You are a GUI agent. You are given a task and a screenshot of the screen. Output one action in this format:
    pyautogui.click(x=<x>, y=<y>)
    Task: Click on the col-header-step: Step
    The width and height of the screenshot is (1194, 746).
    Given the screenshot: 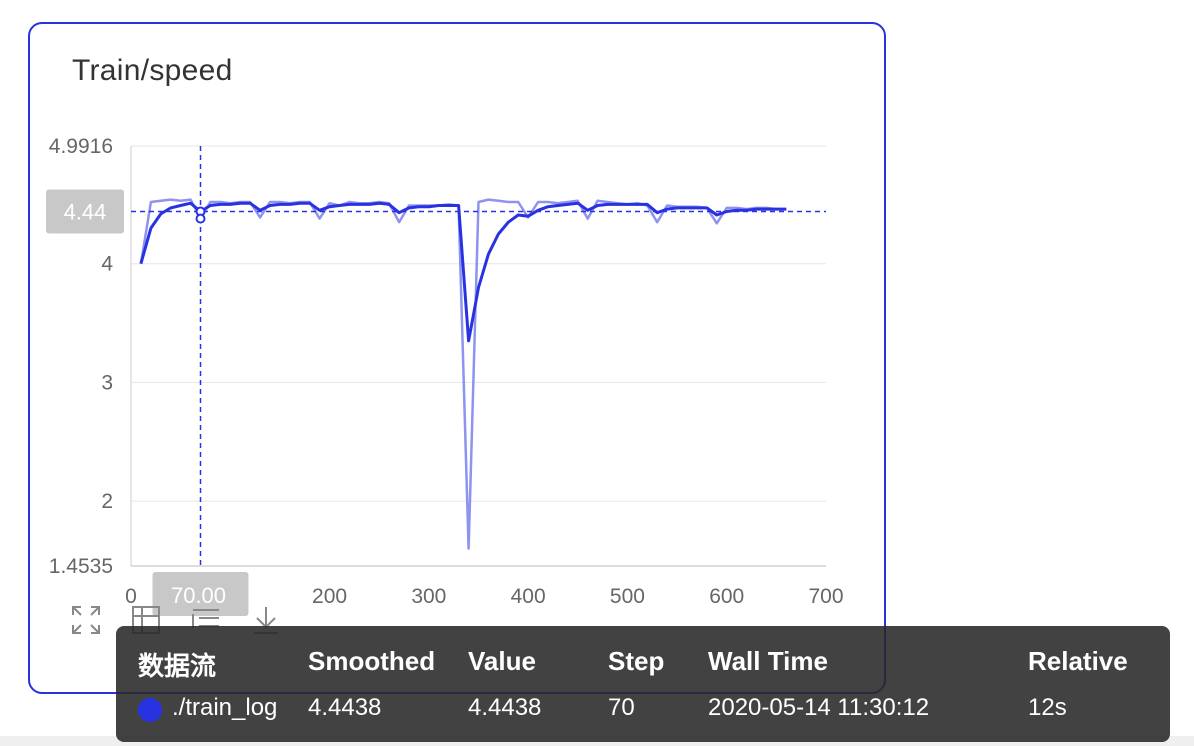 What is the action you would take?
    pyautogui.click(x=636, y=661)
    